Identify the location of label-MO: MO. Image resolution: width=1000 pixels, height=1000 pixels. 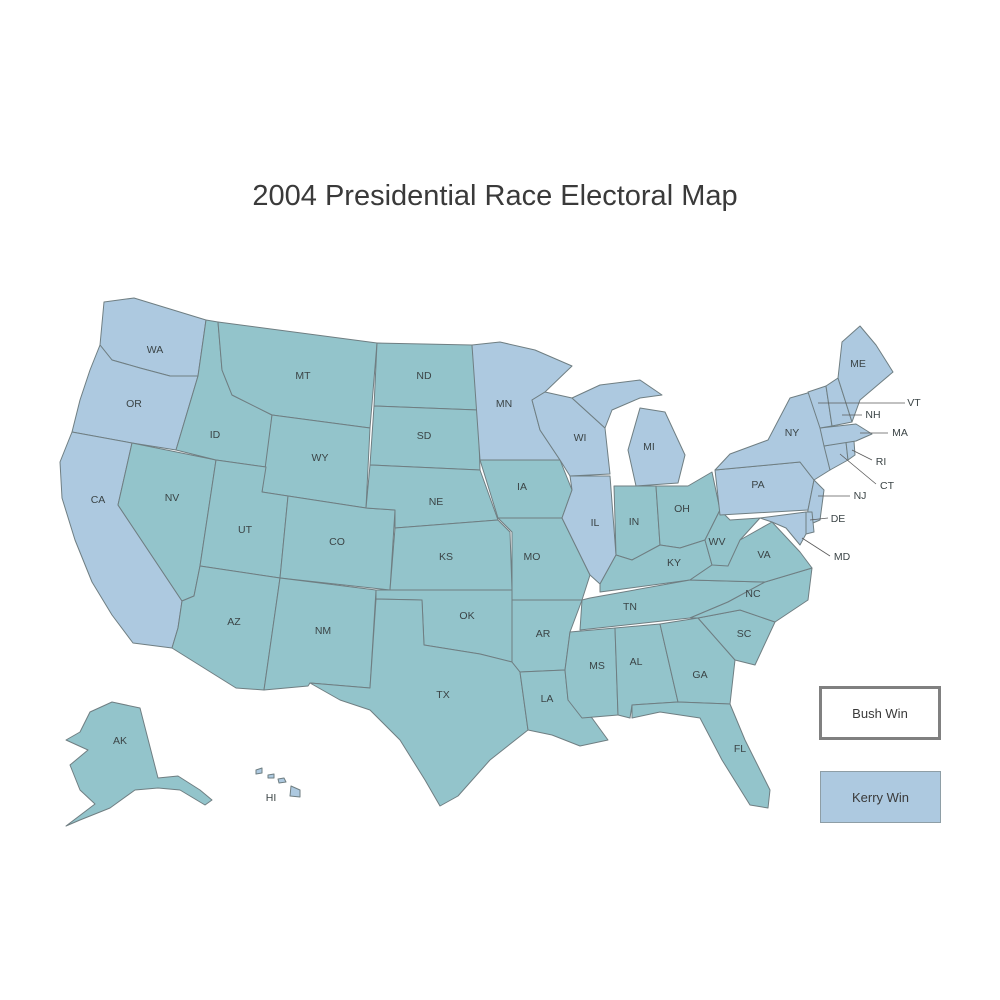
(532, 557).